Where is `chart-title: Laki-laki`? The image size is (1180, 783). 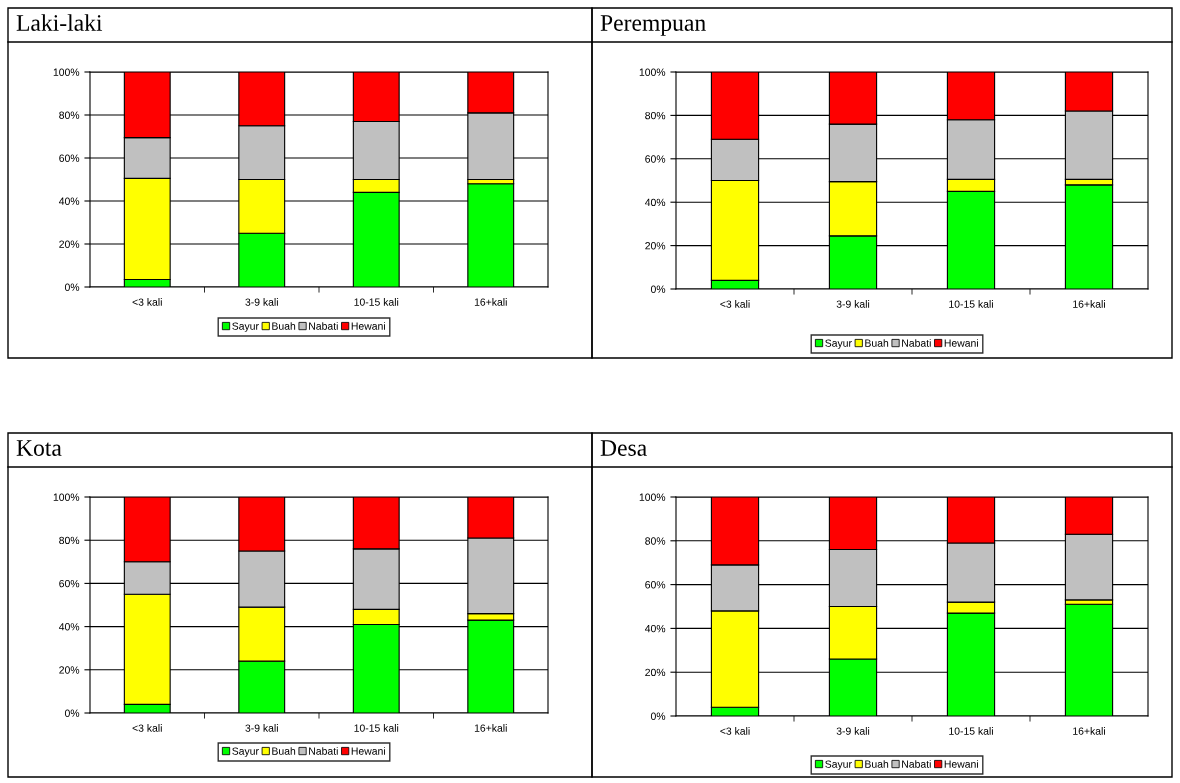
chart-title: Laki-laki is located at coordinates (59, 22).